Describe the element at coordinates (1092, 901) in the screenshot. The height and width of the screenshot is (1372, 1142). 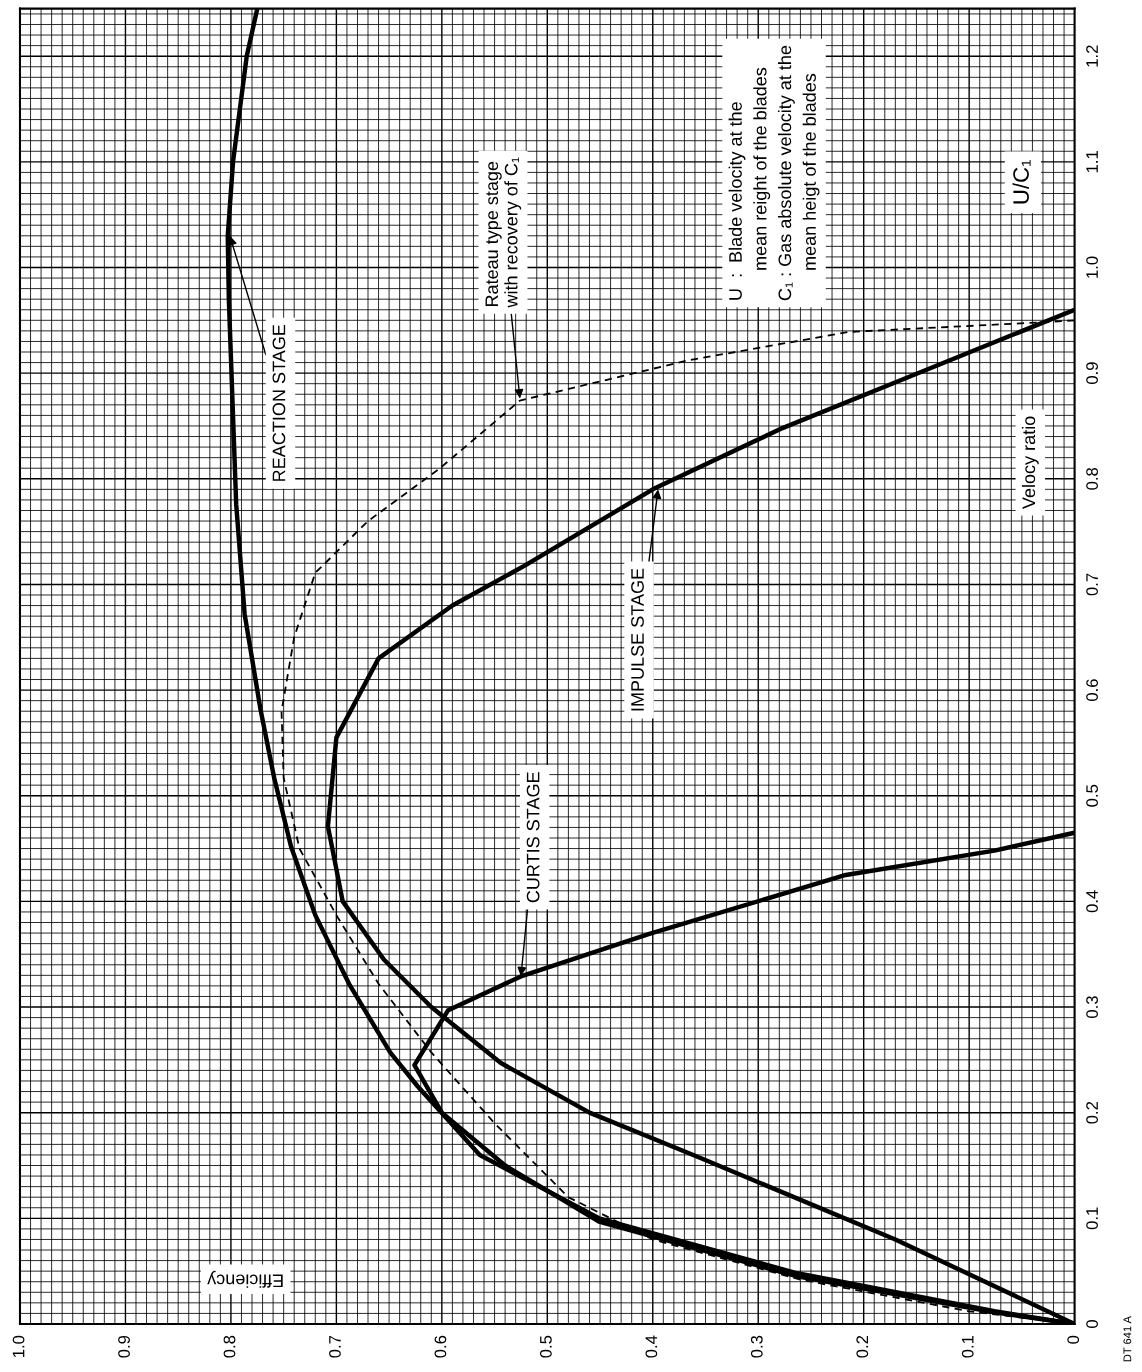
I see `y-tick-label: 0.4` at that location.